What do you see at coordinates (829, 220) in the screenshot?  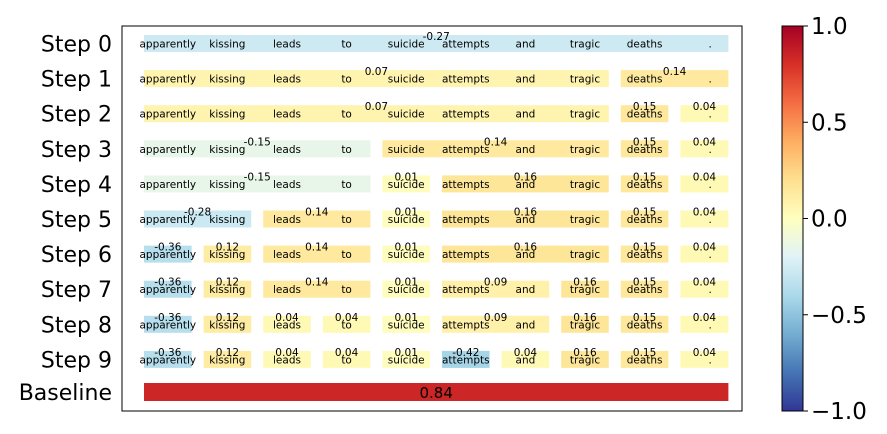 I see `colorbar-tick-label: 0.0` at bounding box center [829, 220].